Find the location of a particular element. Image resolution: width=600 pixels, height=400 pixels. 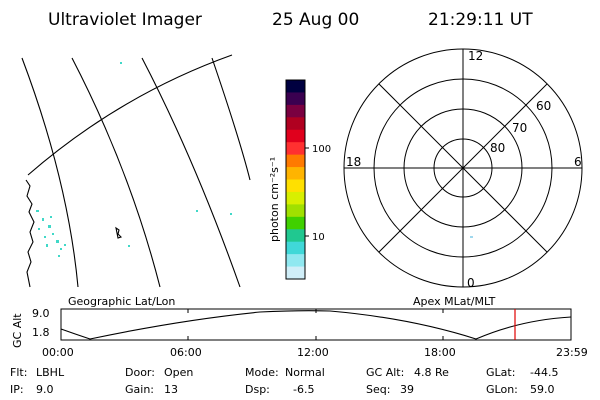

lat-label-80: 80 is located at coordinates (497, 148).